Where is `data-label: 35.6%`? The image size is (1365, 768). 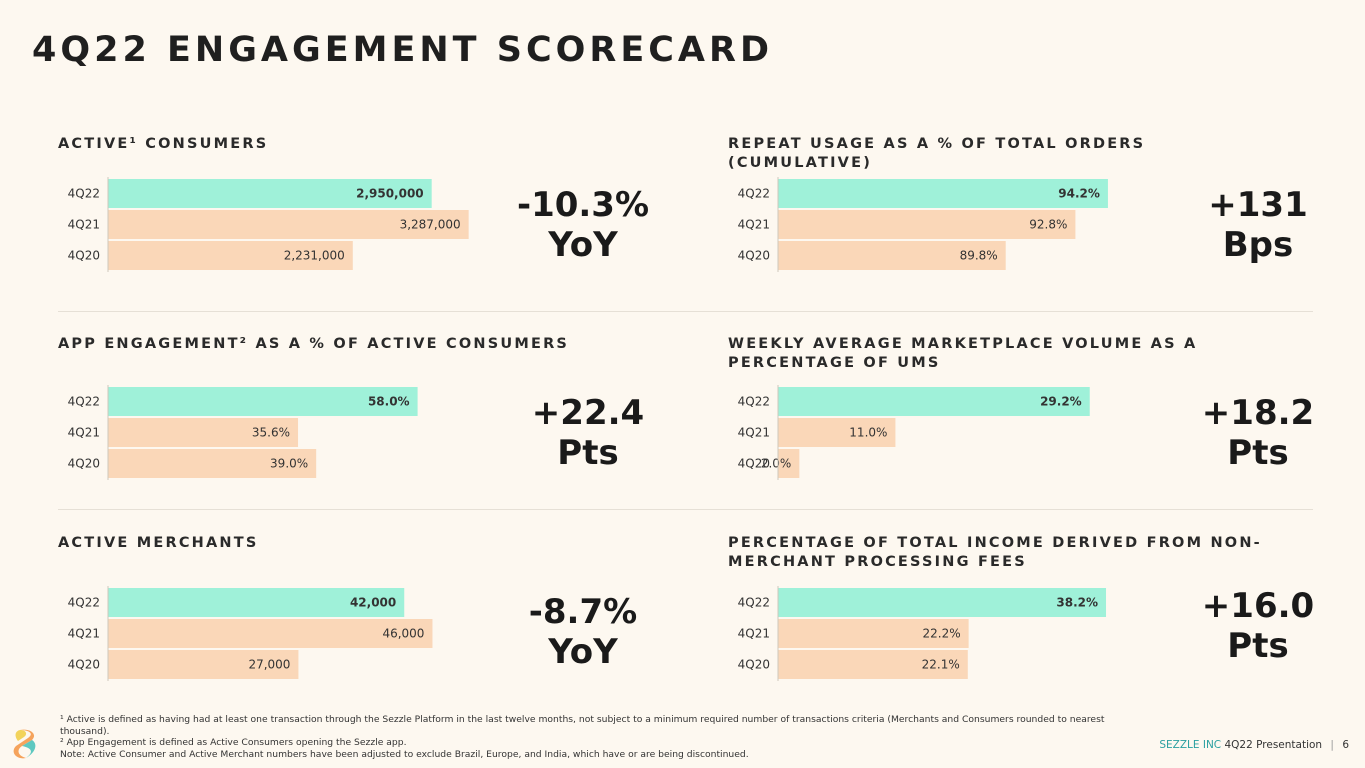 data-label: 35.6% is located at coordinates (271, 433).